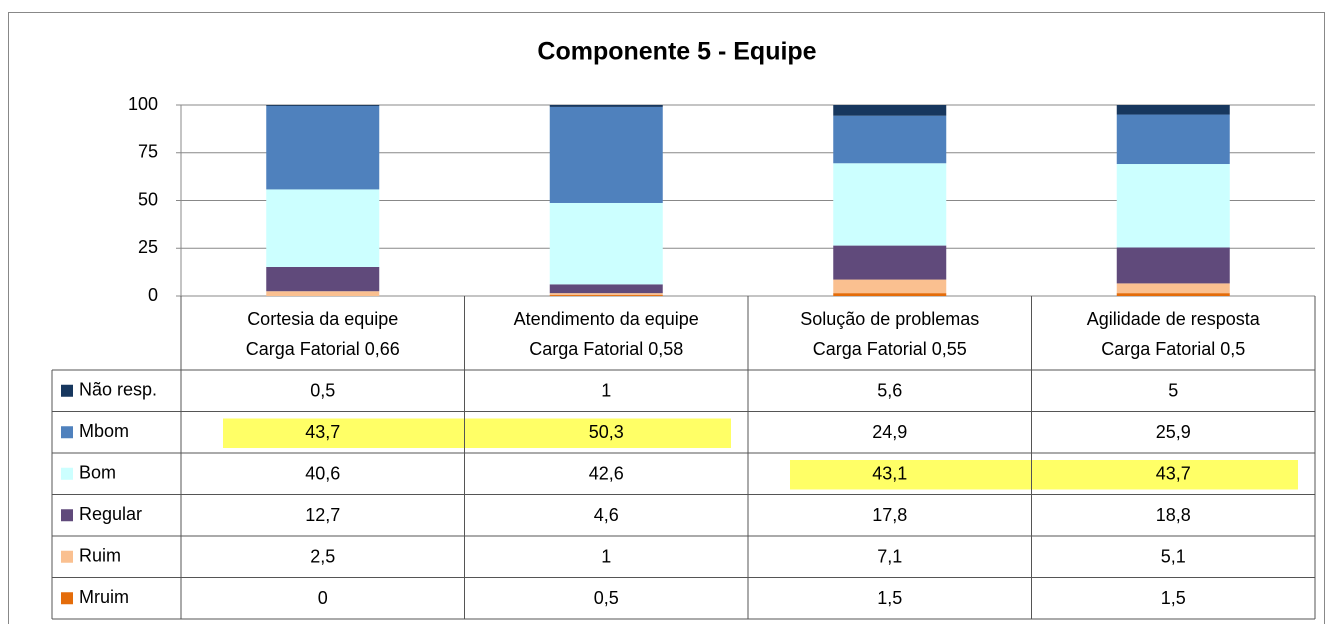 Image resolution: width=1335 pixels, height=624 pixels. I want to click on cell-value: 18,8, so click(1173, 515).